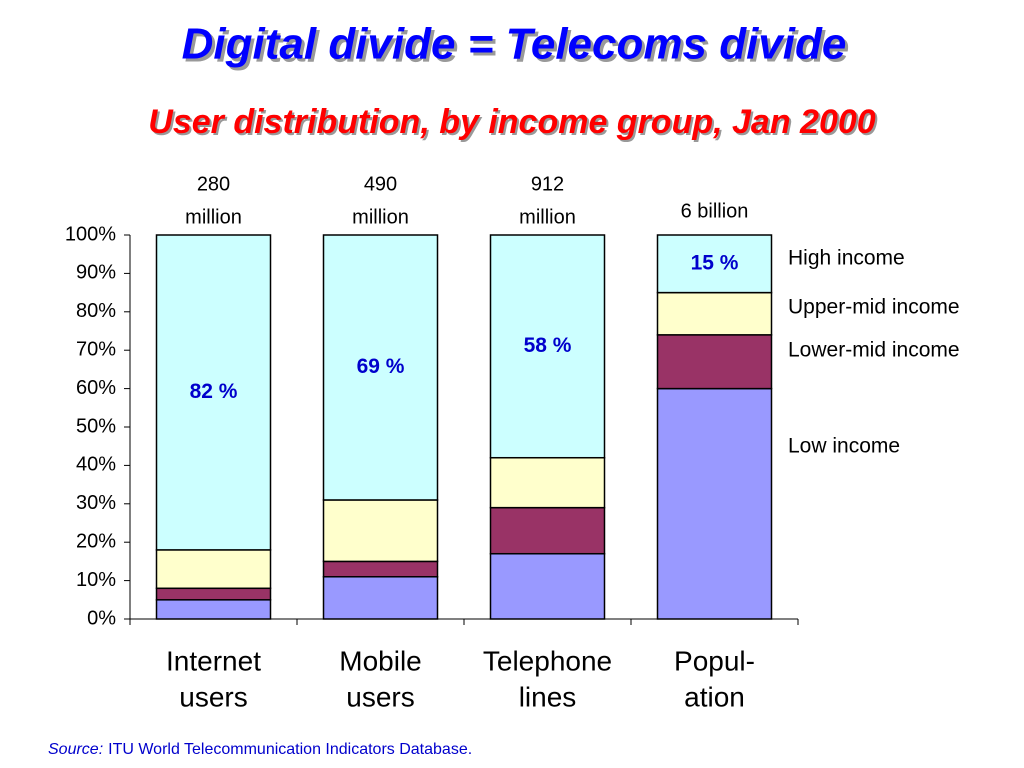 The width and height of the screenshot is (1024, 768). What do you see at coordinates (380, 660) in the screenshot?
I see `x-tick-label: Mobile` at bounding box center [380, 660].